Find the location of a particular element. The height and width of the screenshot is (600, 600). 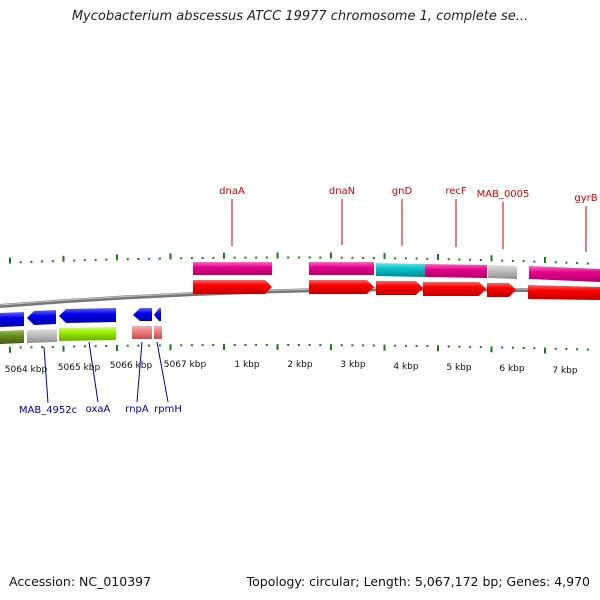

gene-label-rnpA: rnpA is located at coordinates (137, 409).